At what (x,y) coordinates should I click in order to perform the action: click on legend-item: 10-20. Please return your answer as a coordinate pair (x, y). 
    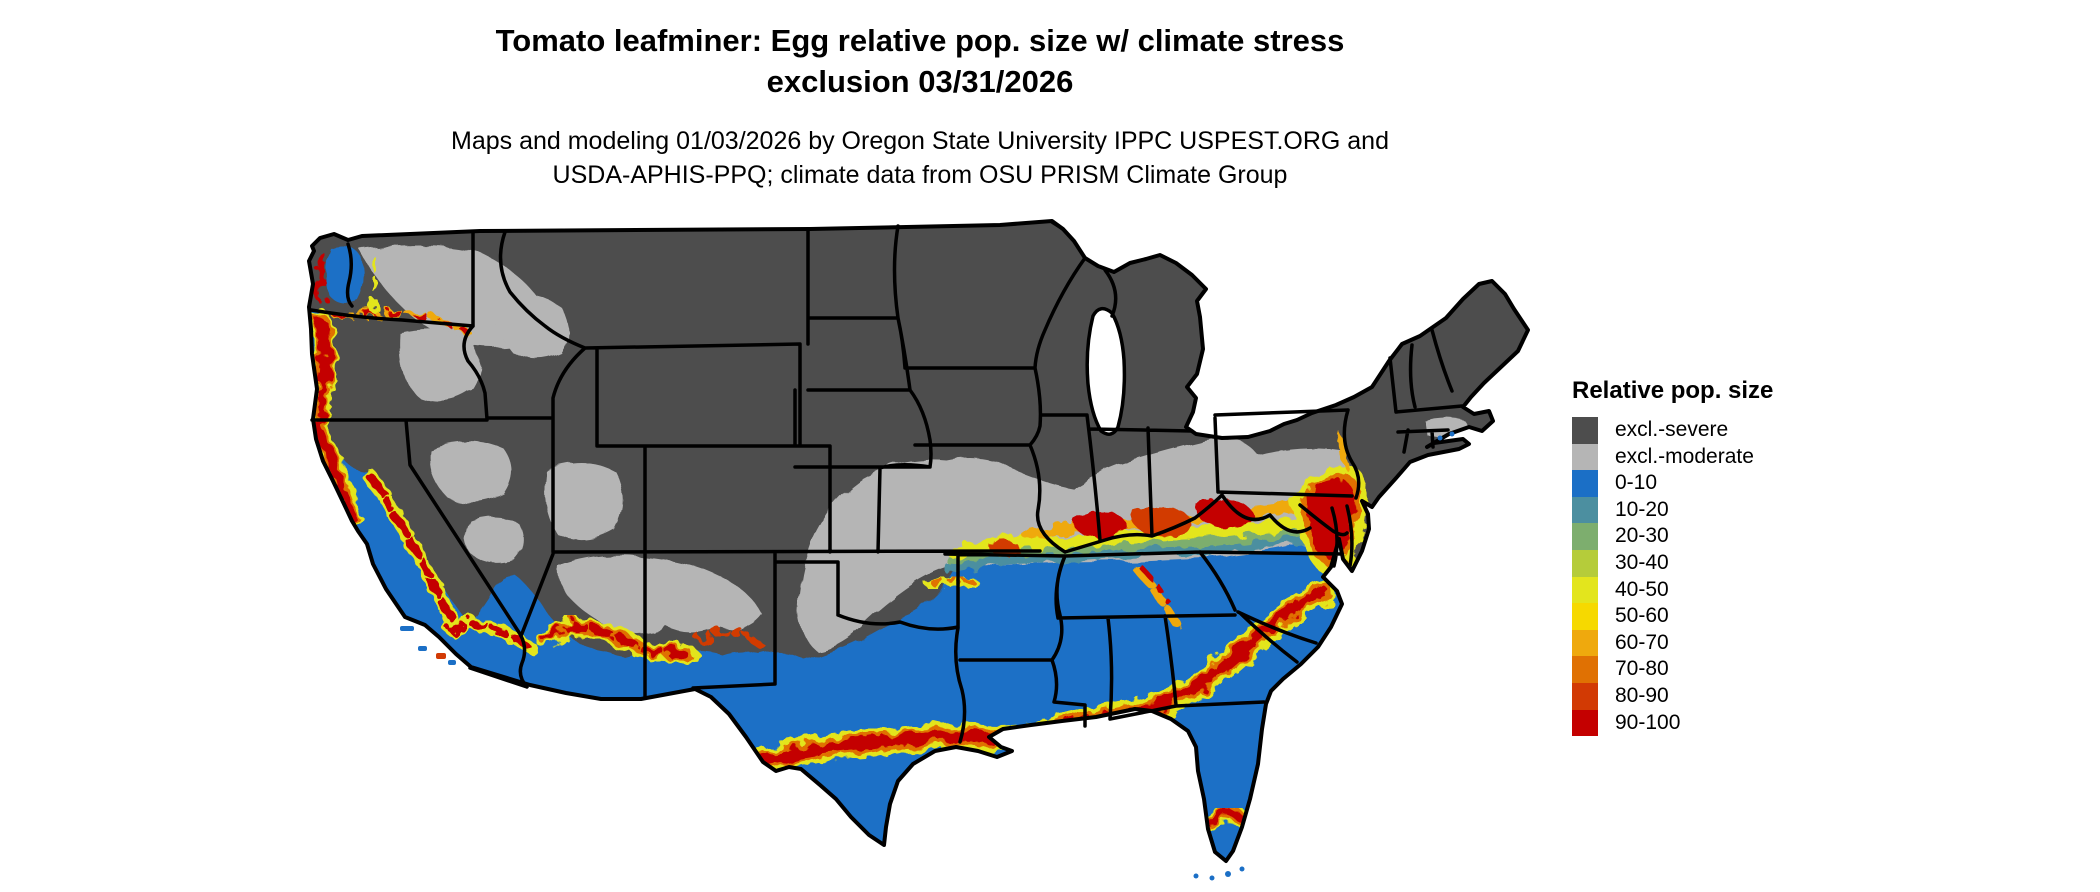
    Looking at the image, I should click on (1722, 510).